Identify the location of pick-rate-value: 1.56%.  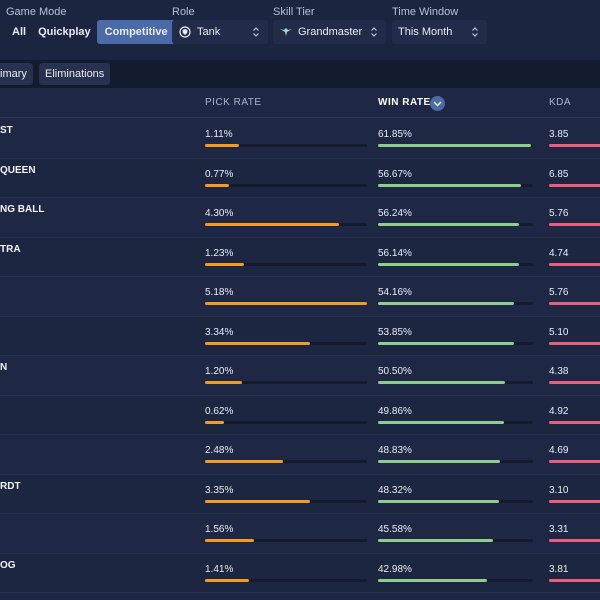
(219, 529).